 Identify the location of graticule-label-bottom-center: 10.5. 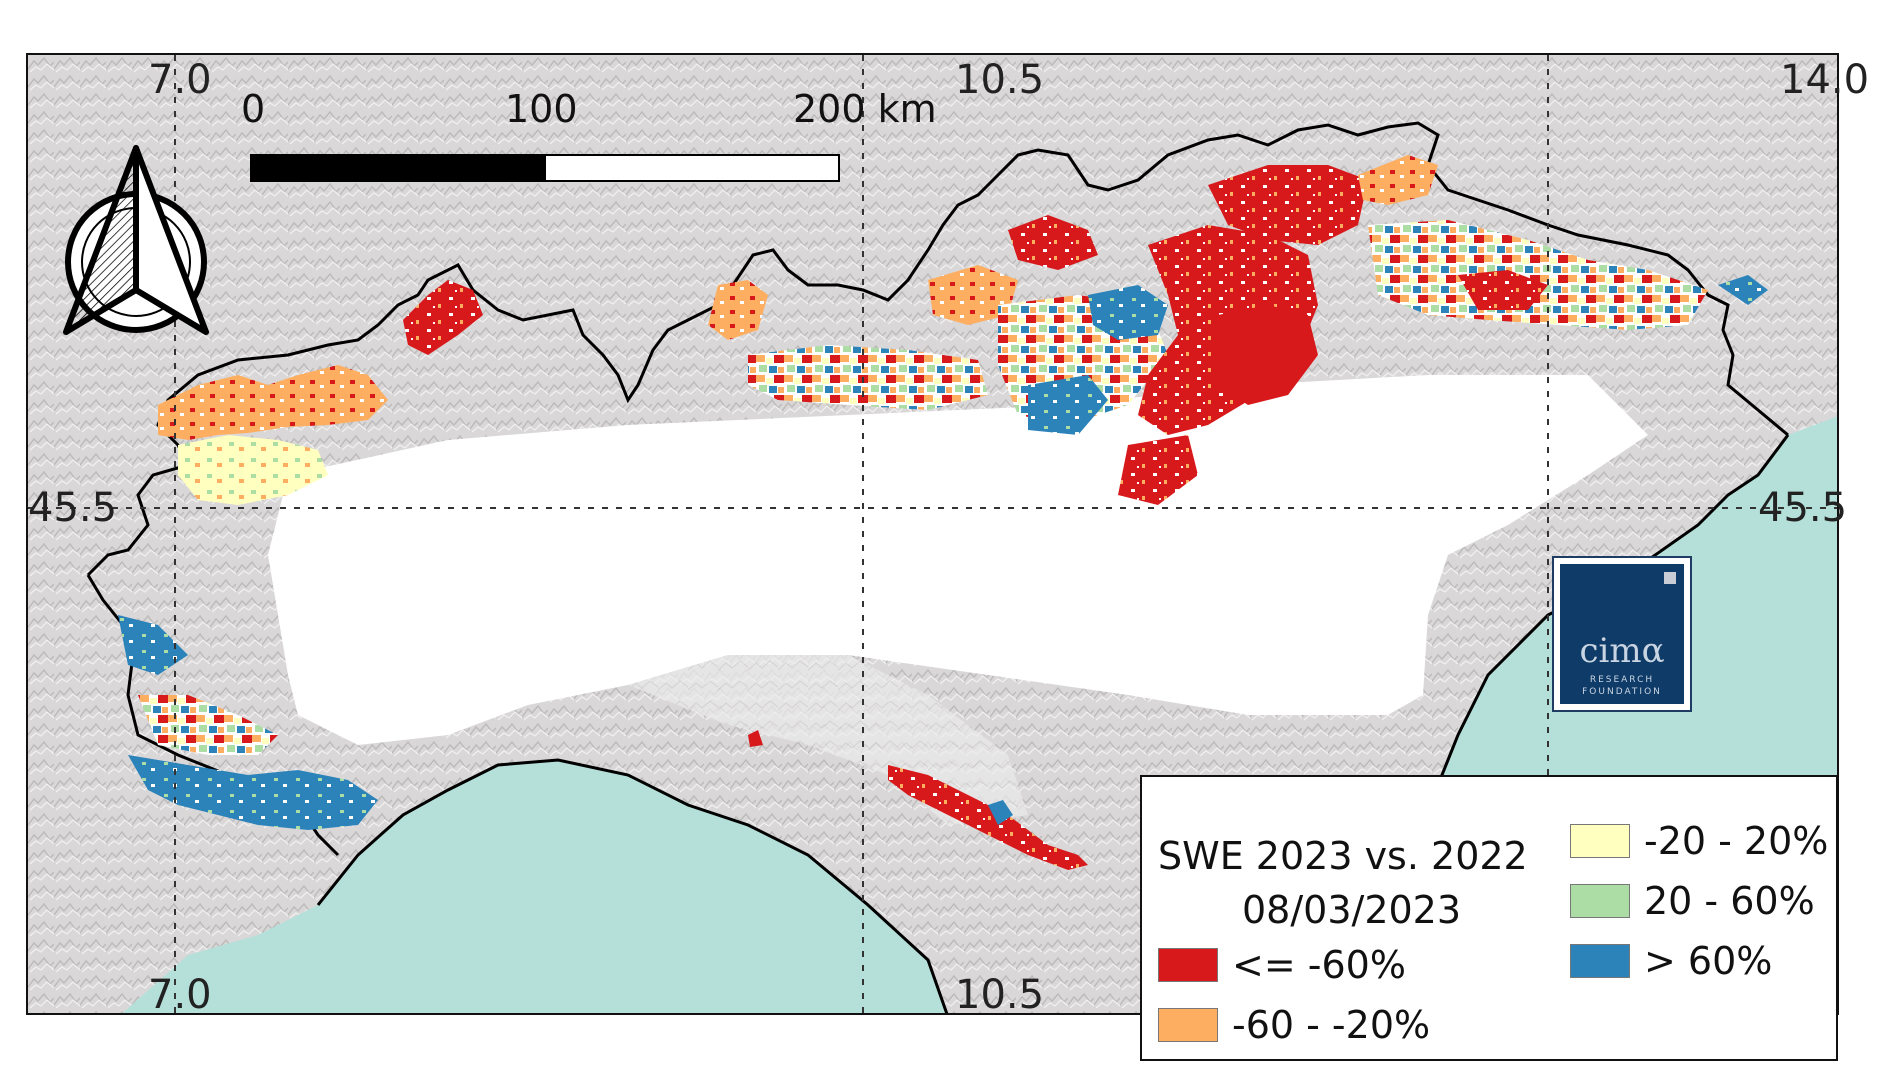
(1000, 995).